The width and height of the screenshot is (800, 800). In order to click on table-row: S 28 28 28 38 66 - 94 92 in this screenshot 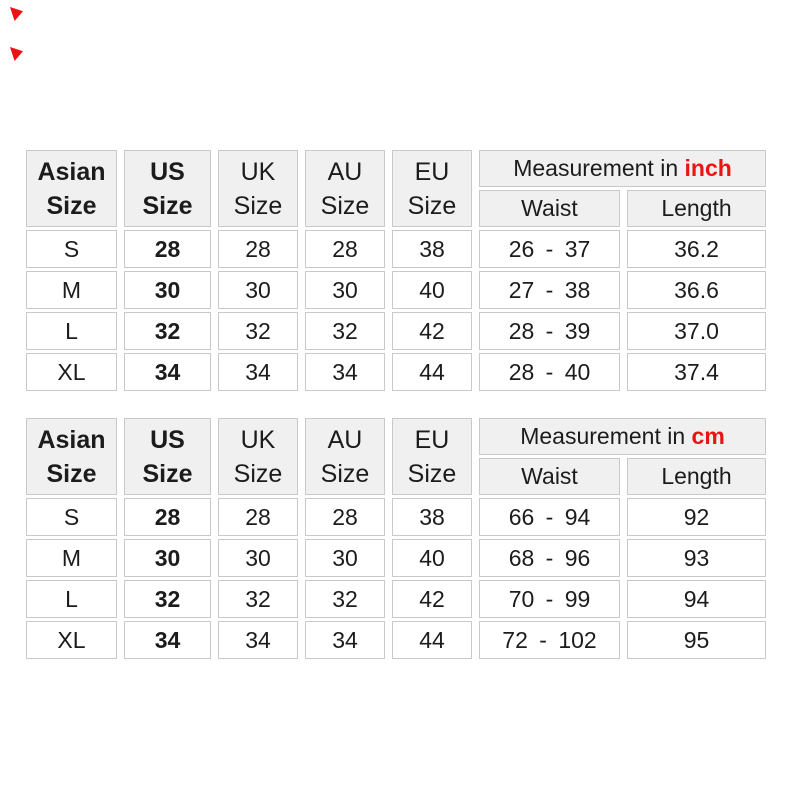, I will do `click(396, 517)`.